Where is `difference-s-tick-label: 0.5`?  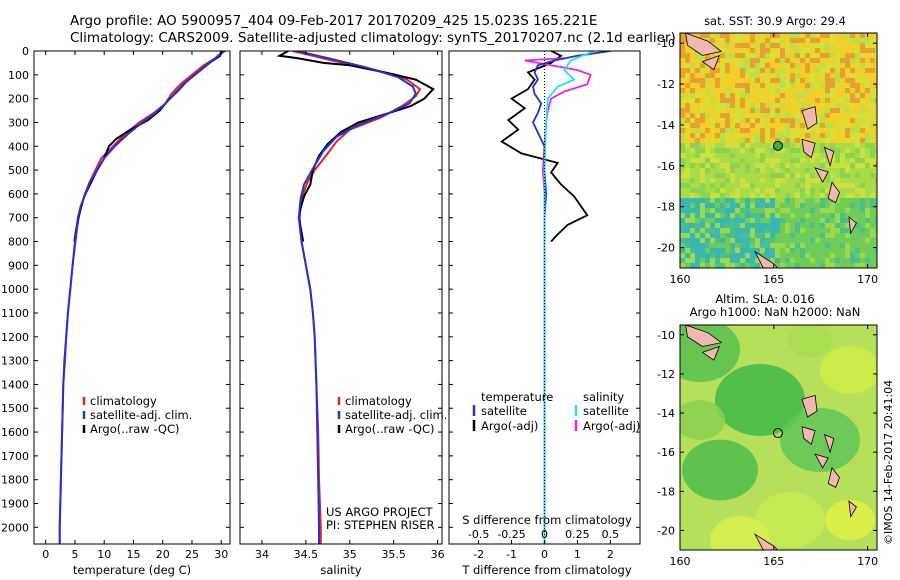
difference-s-tick-label: 0.5 is located at coordinates (611, 534).